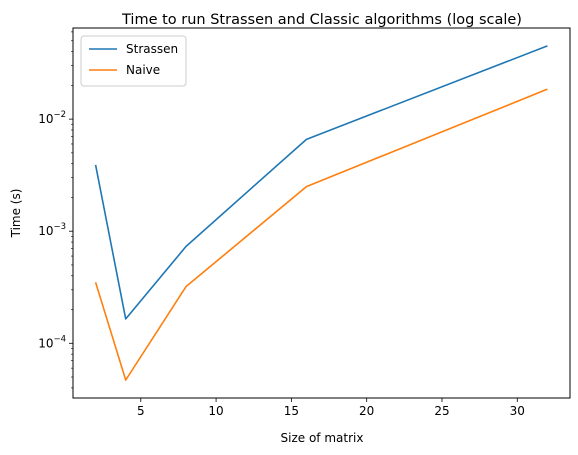  I want to click on x-tick-label: 10, so click(215, 411).